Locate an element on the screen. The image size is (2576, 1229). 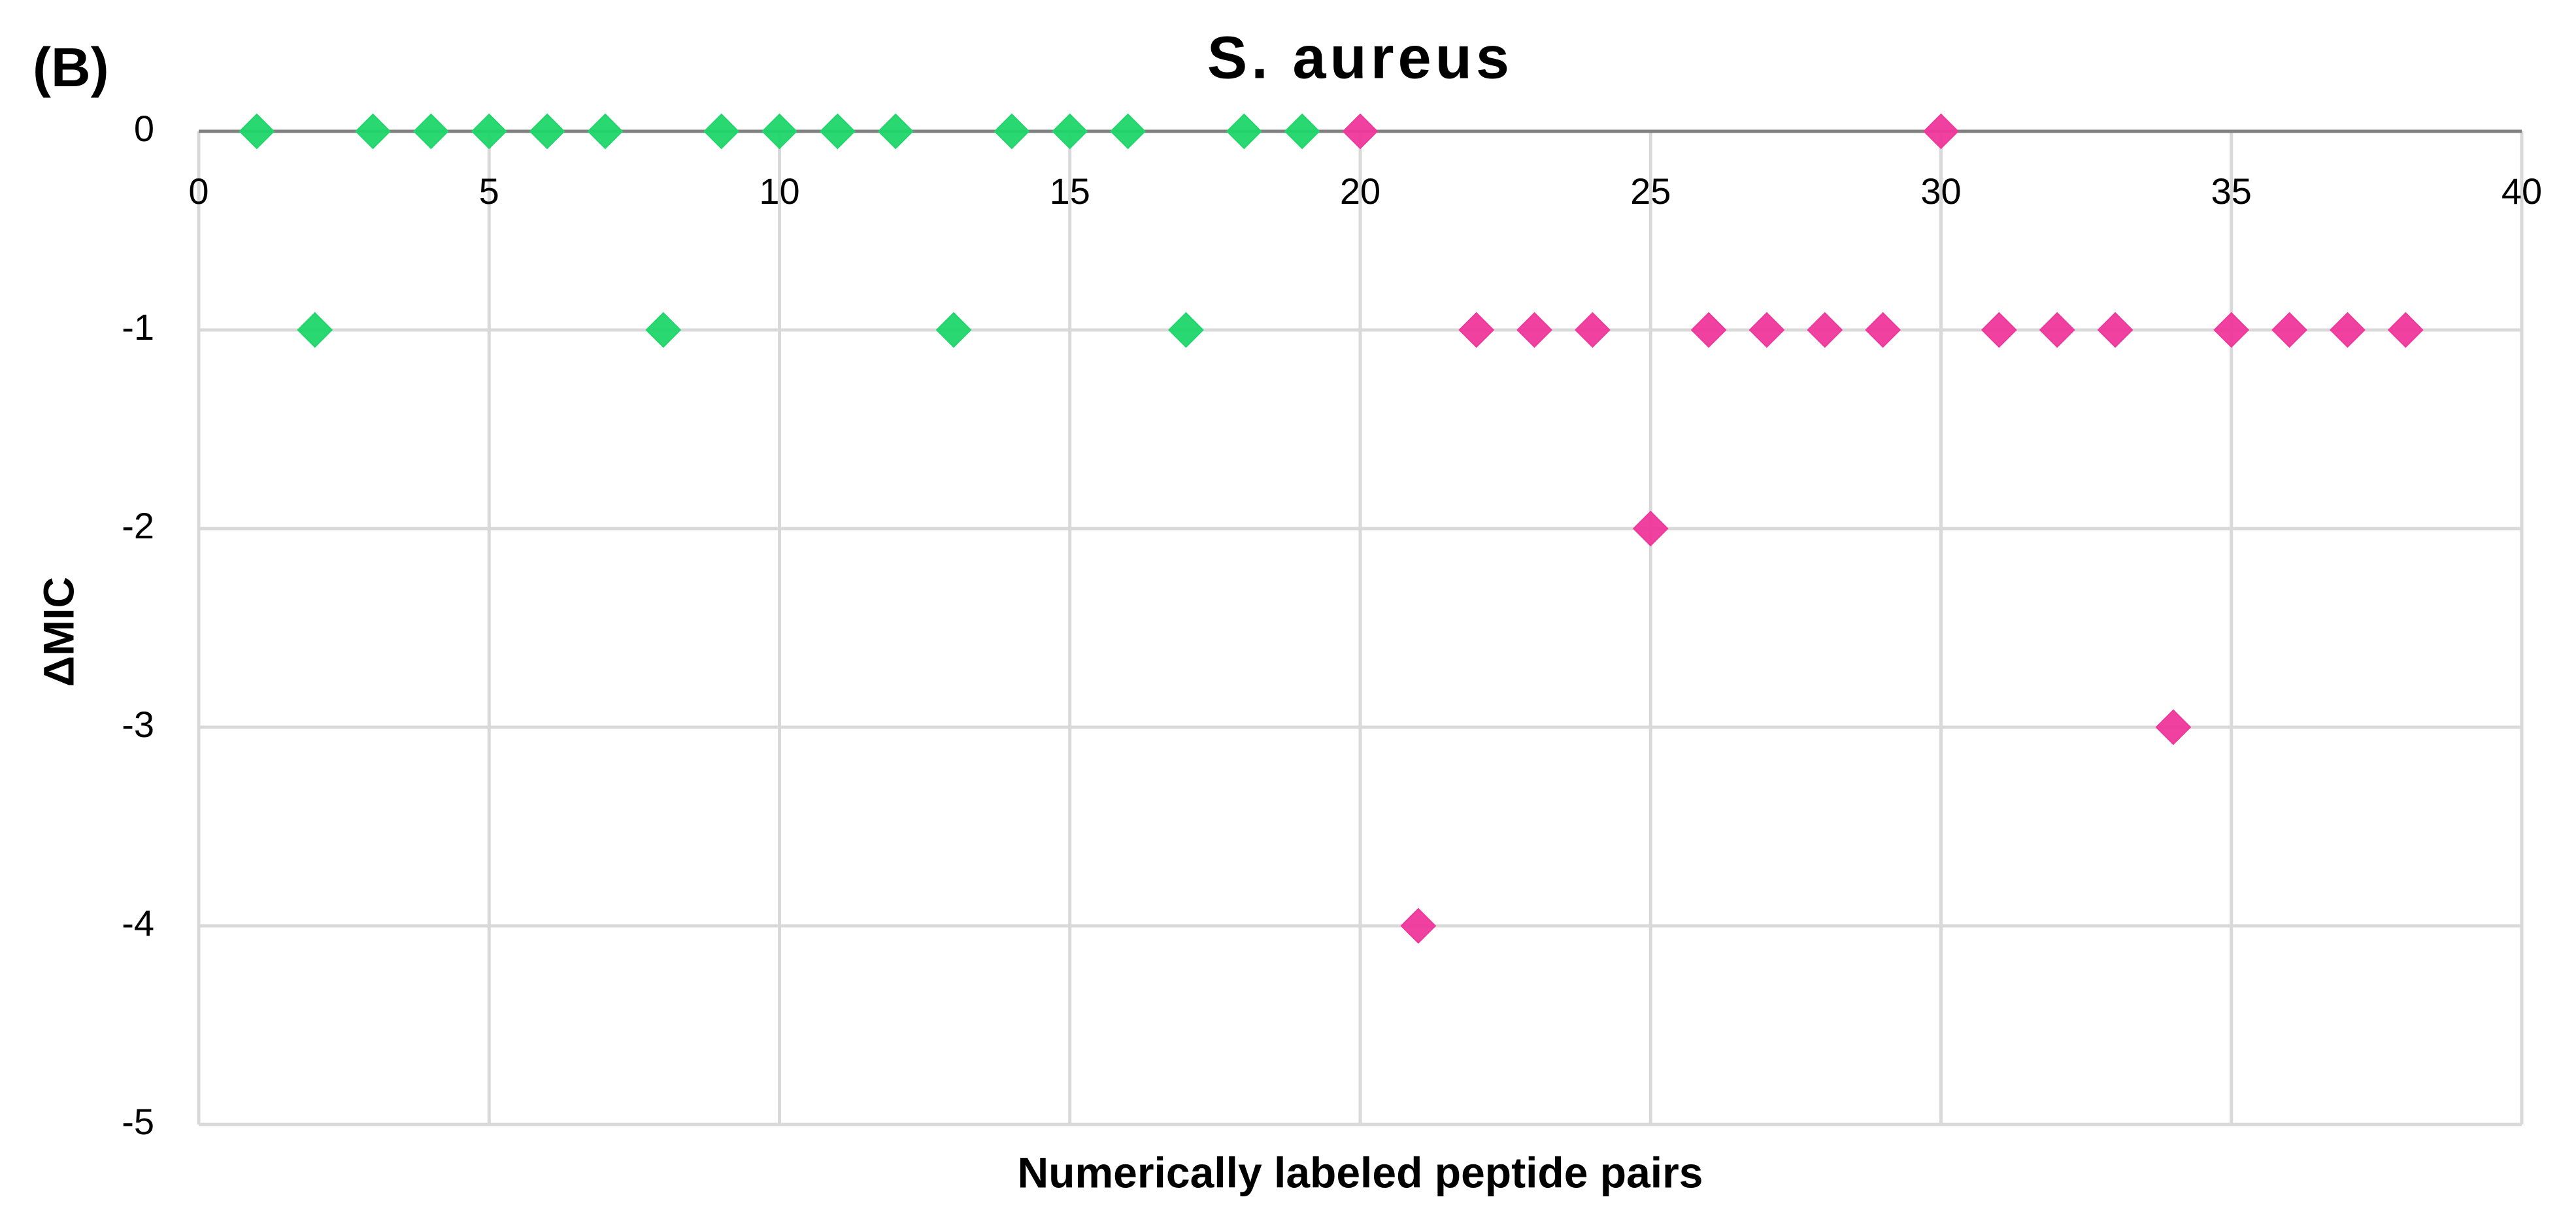
y-tick-label: -2 is located at coordinates (138, 525).